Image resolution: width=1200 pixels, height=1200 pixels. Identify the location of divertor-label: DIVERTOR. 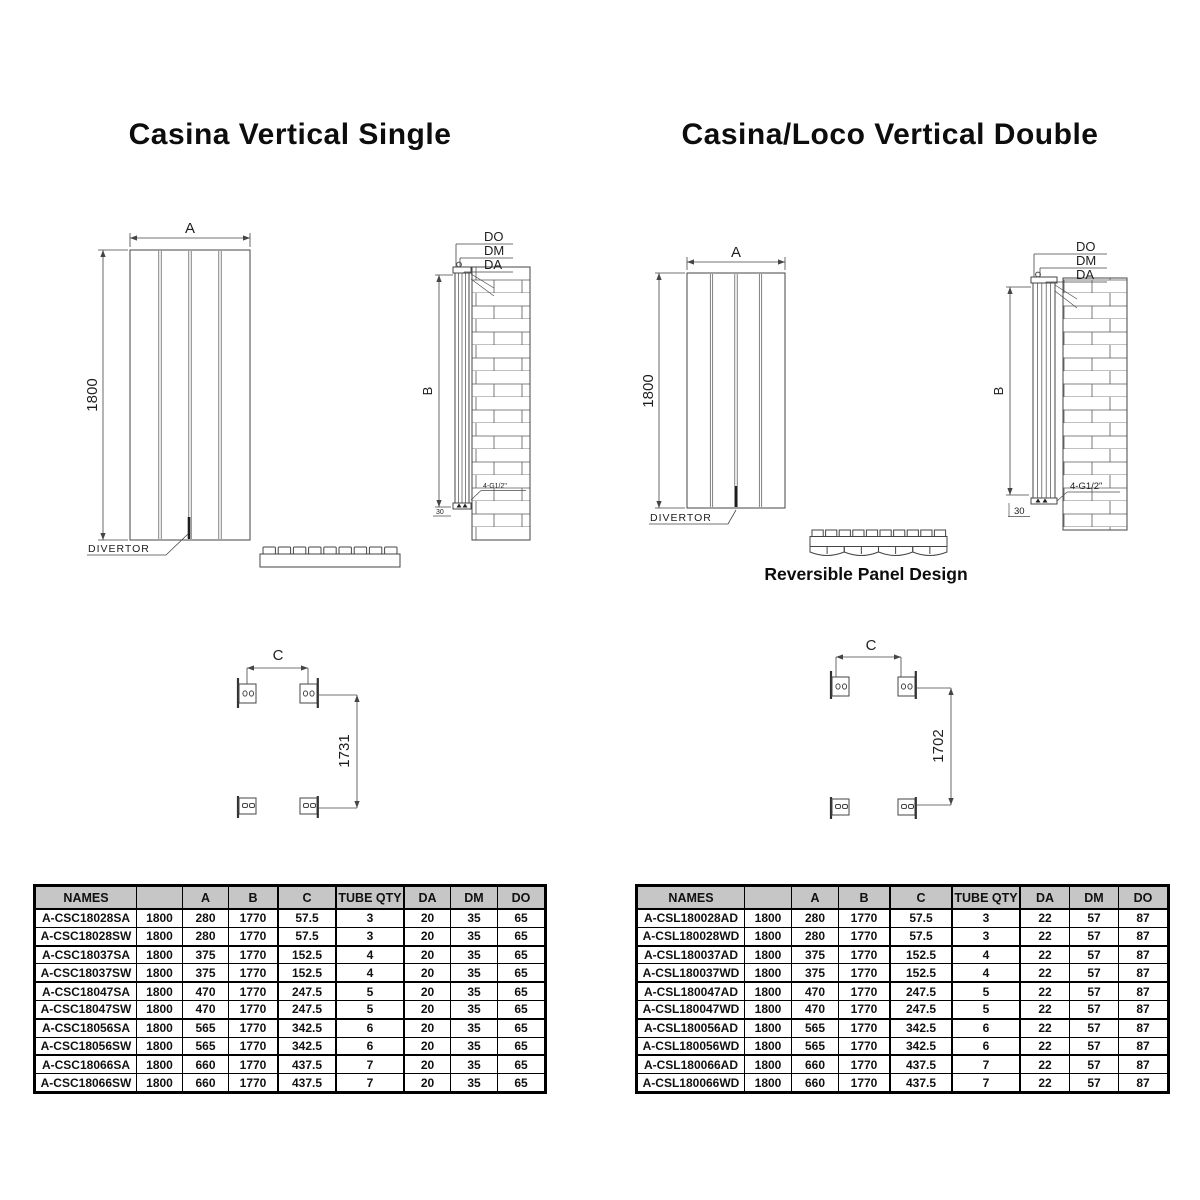
(119, 549).